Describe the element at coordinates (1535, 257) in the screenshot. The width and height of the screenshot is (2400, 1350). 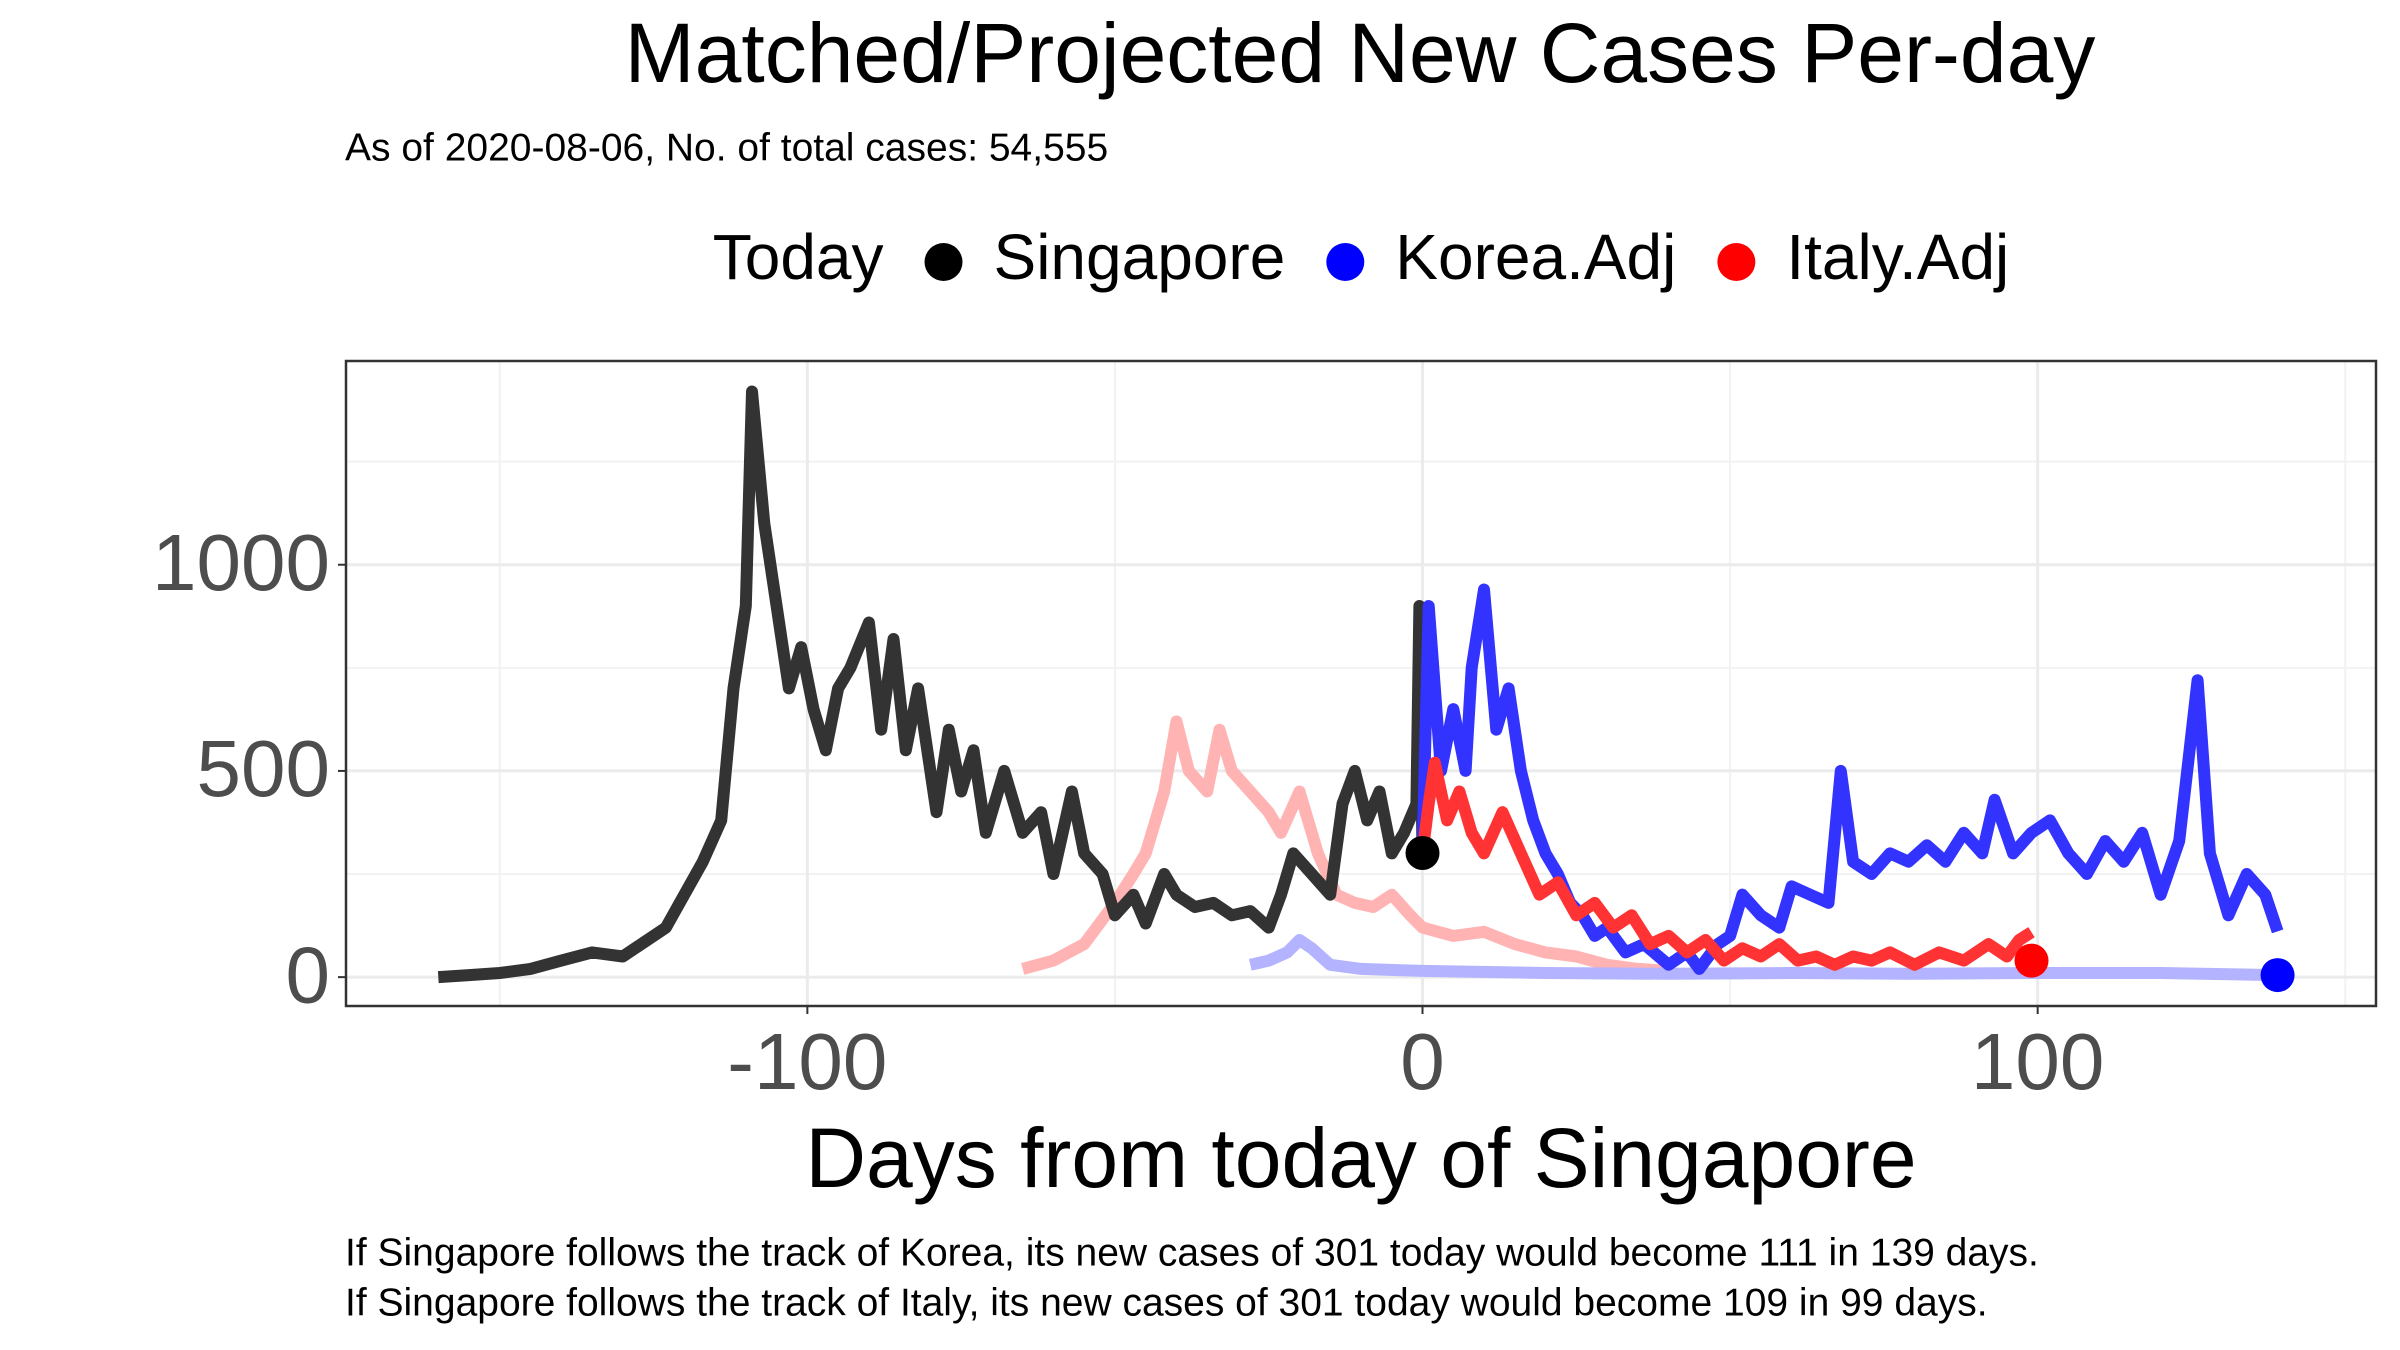
I see `legend-label: Korea.Adj` at that location.